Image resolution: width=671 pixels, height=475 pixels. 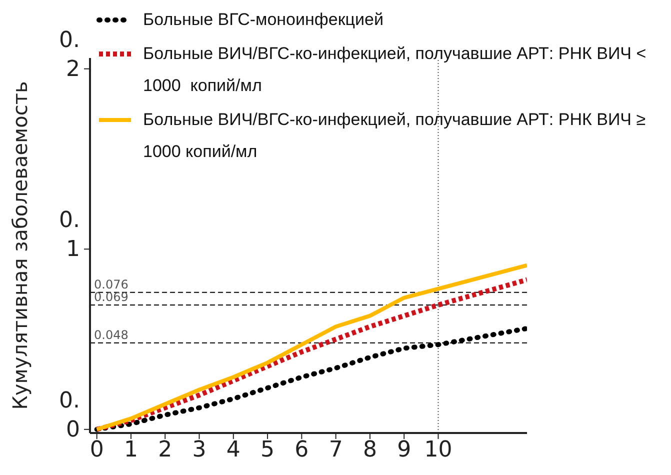 What do you see at coordinates (111, 335) in the screenshot?
I see `ref-line-label: 0.048` at bounding box center [111, 335].